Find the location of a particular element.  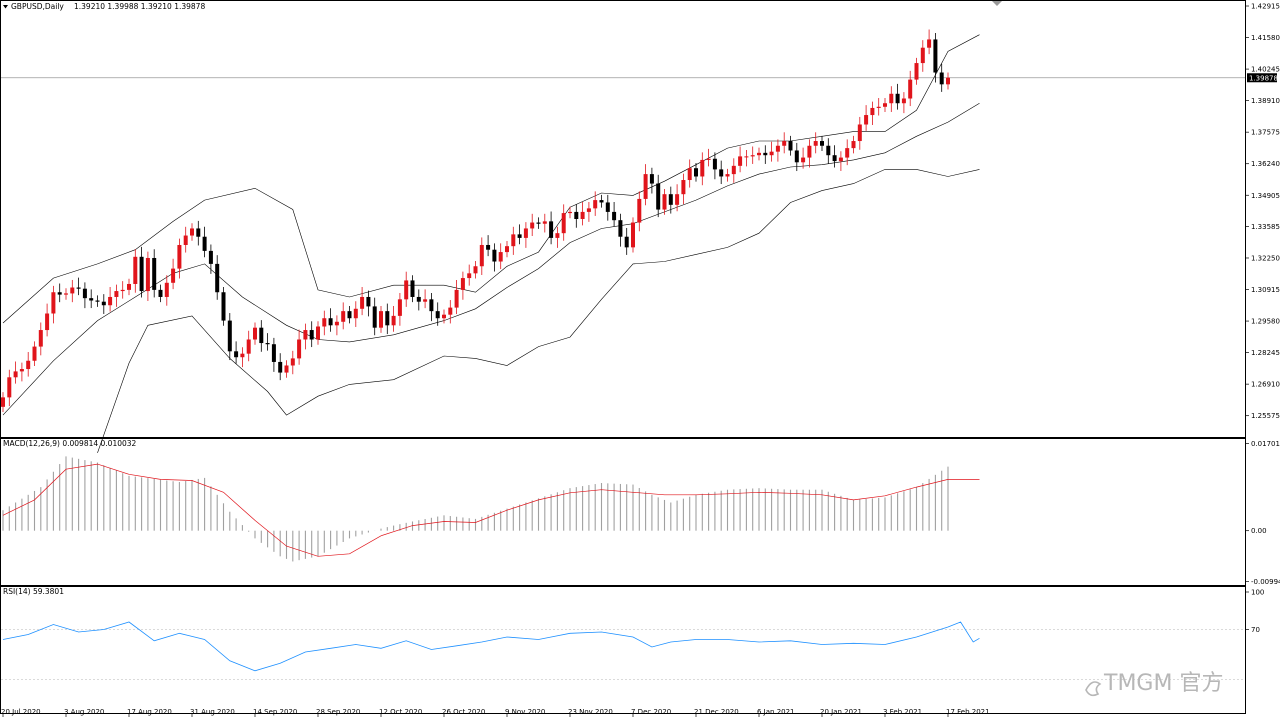

time-tick-label: 9 Nov 2020 is located at coordinates (525, 712).